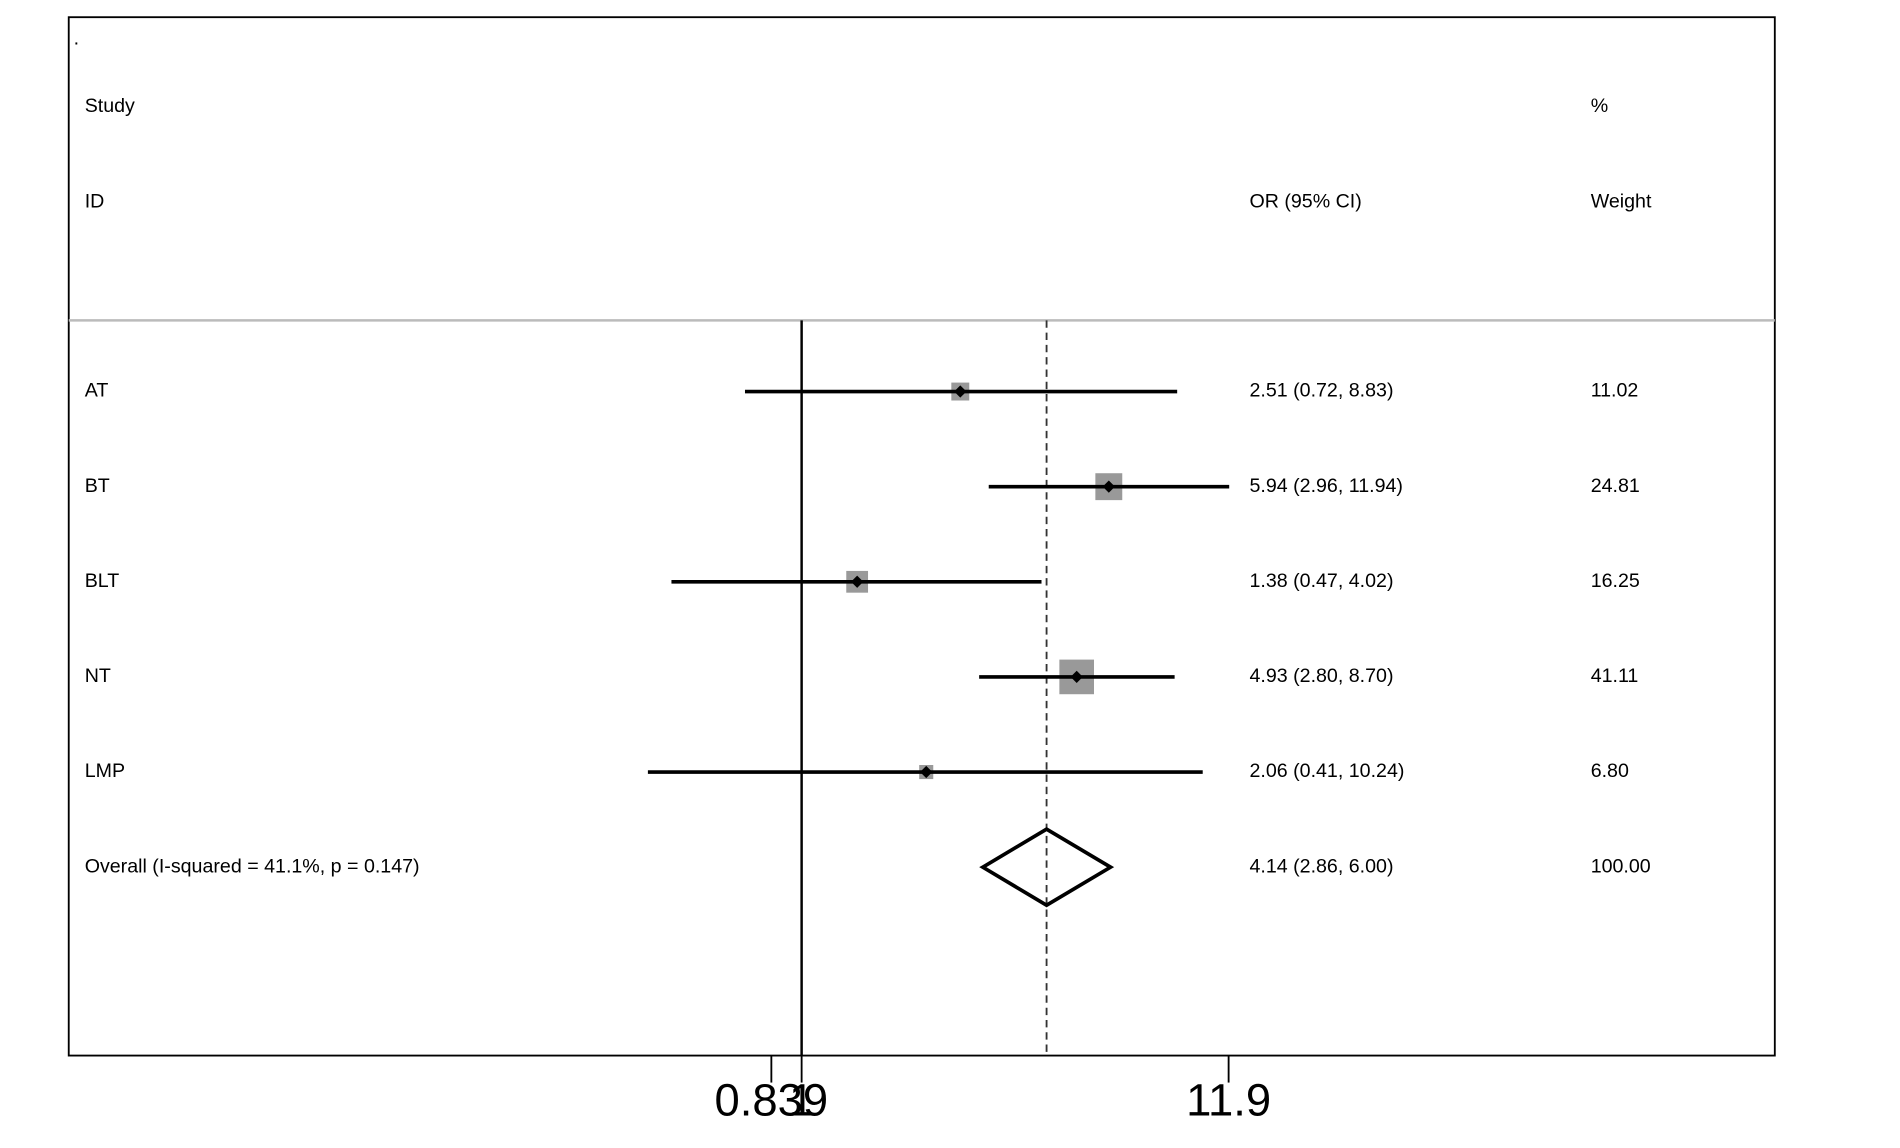 This screenshot has height=1148, width=1900. Describe the element at coordinates (1610, 771) in the screenshot. I see `weight-label: 6.80` at that location.